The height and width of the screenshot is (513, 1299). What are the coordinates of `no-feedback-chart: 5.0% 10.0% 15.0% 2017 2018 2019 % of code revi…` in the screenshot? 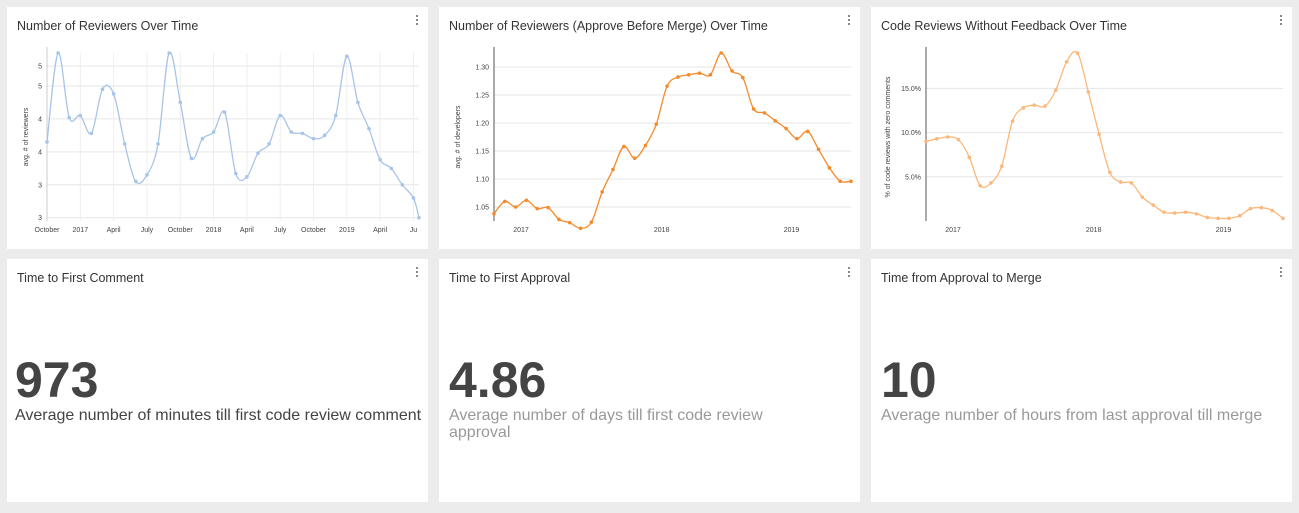 It's located at (1085, 140).